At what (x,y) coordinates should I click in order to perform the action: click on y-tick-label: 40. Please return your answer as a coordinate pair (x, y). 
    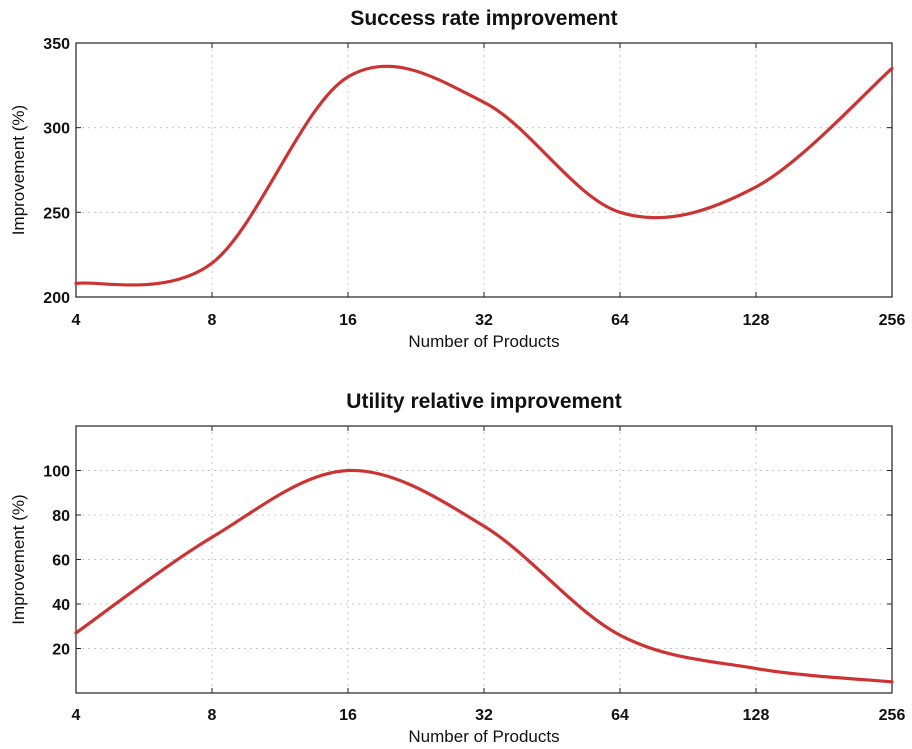
    Looking at the image, I should click on (61, 605).